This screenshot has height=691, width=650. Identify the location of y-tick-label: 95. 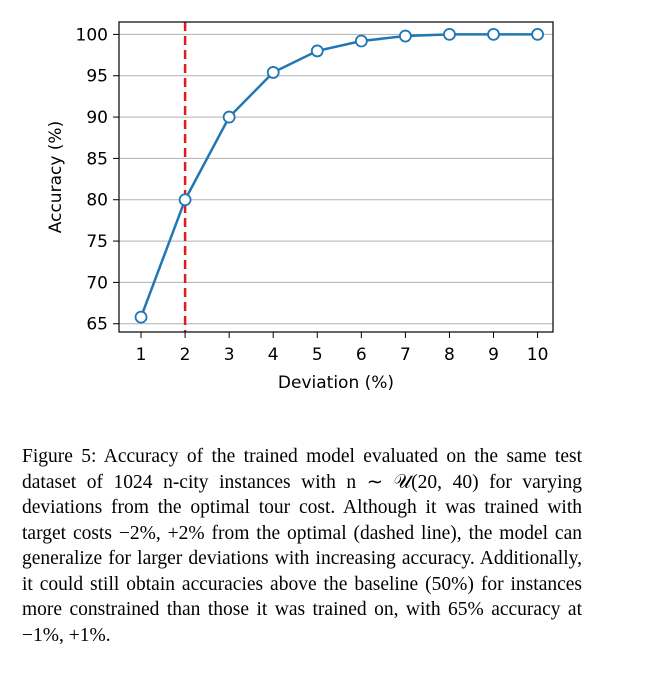
(97, 77).